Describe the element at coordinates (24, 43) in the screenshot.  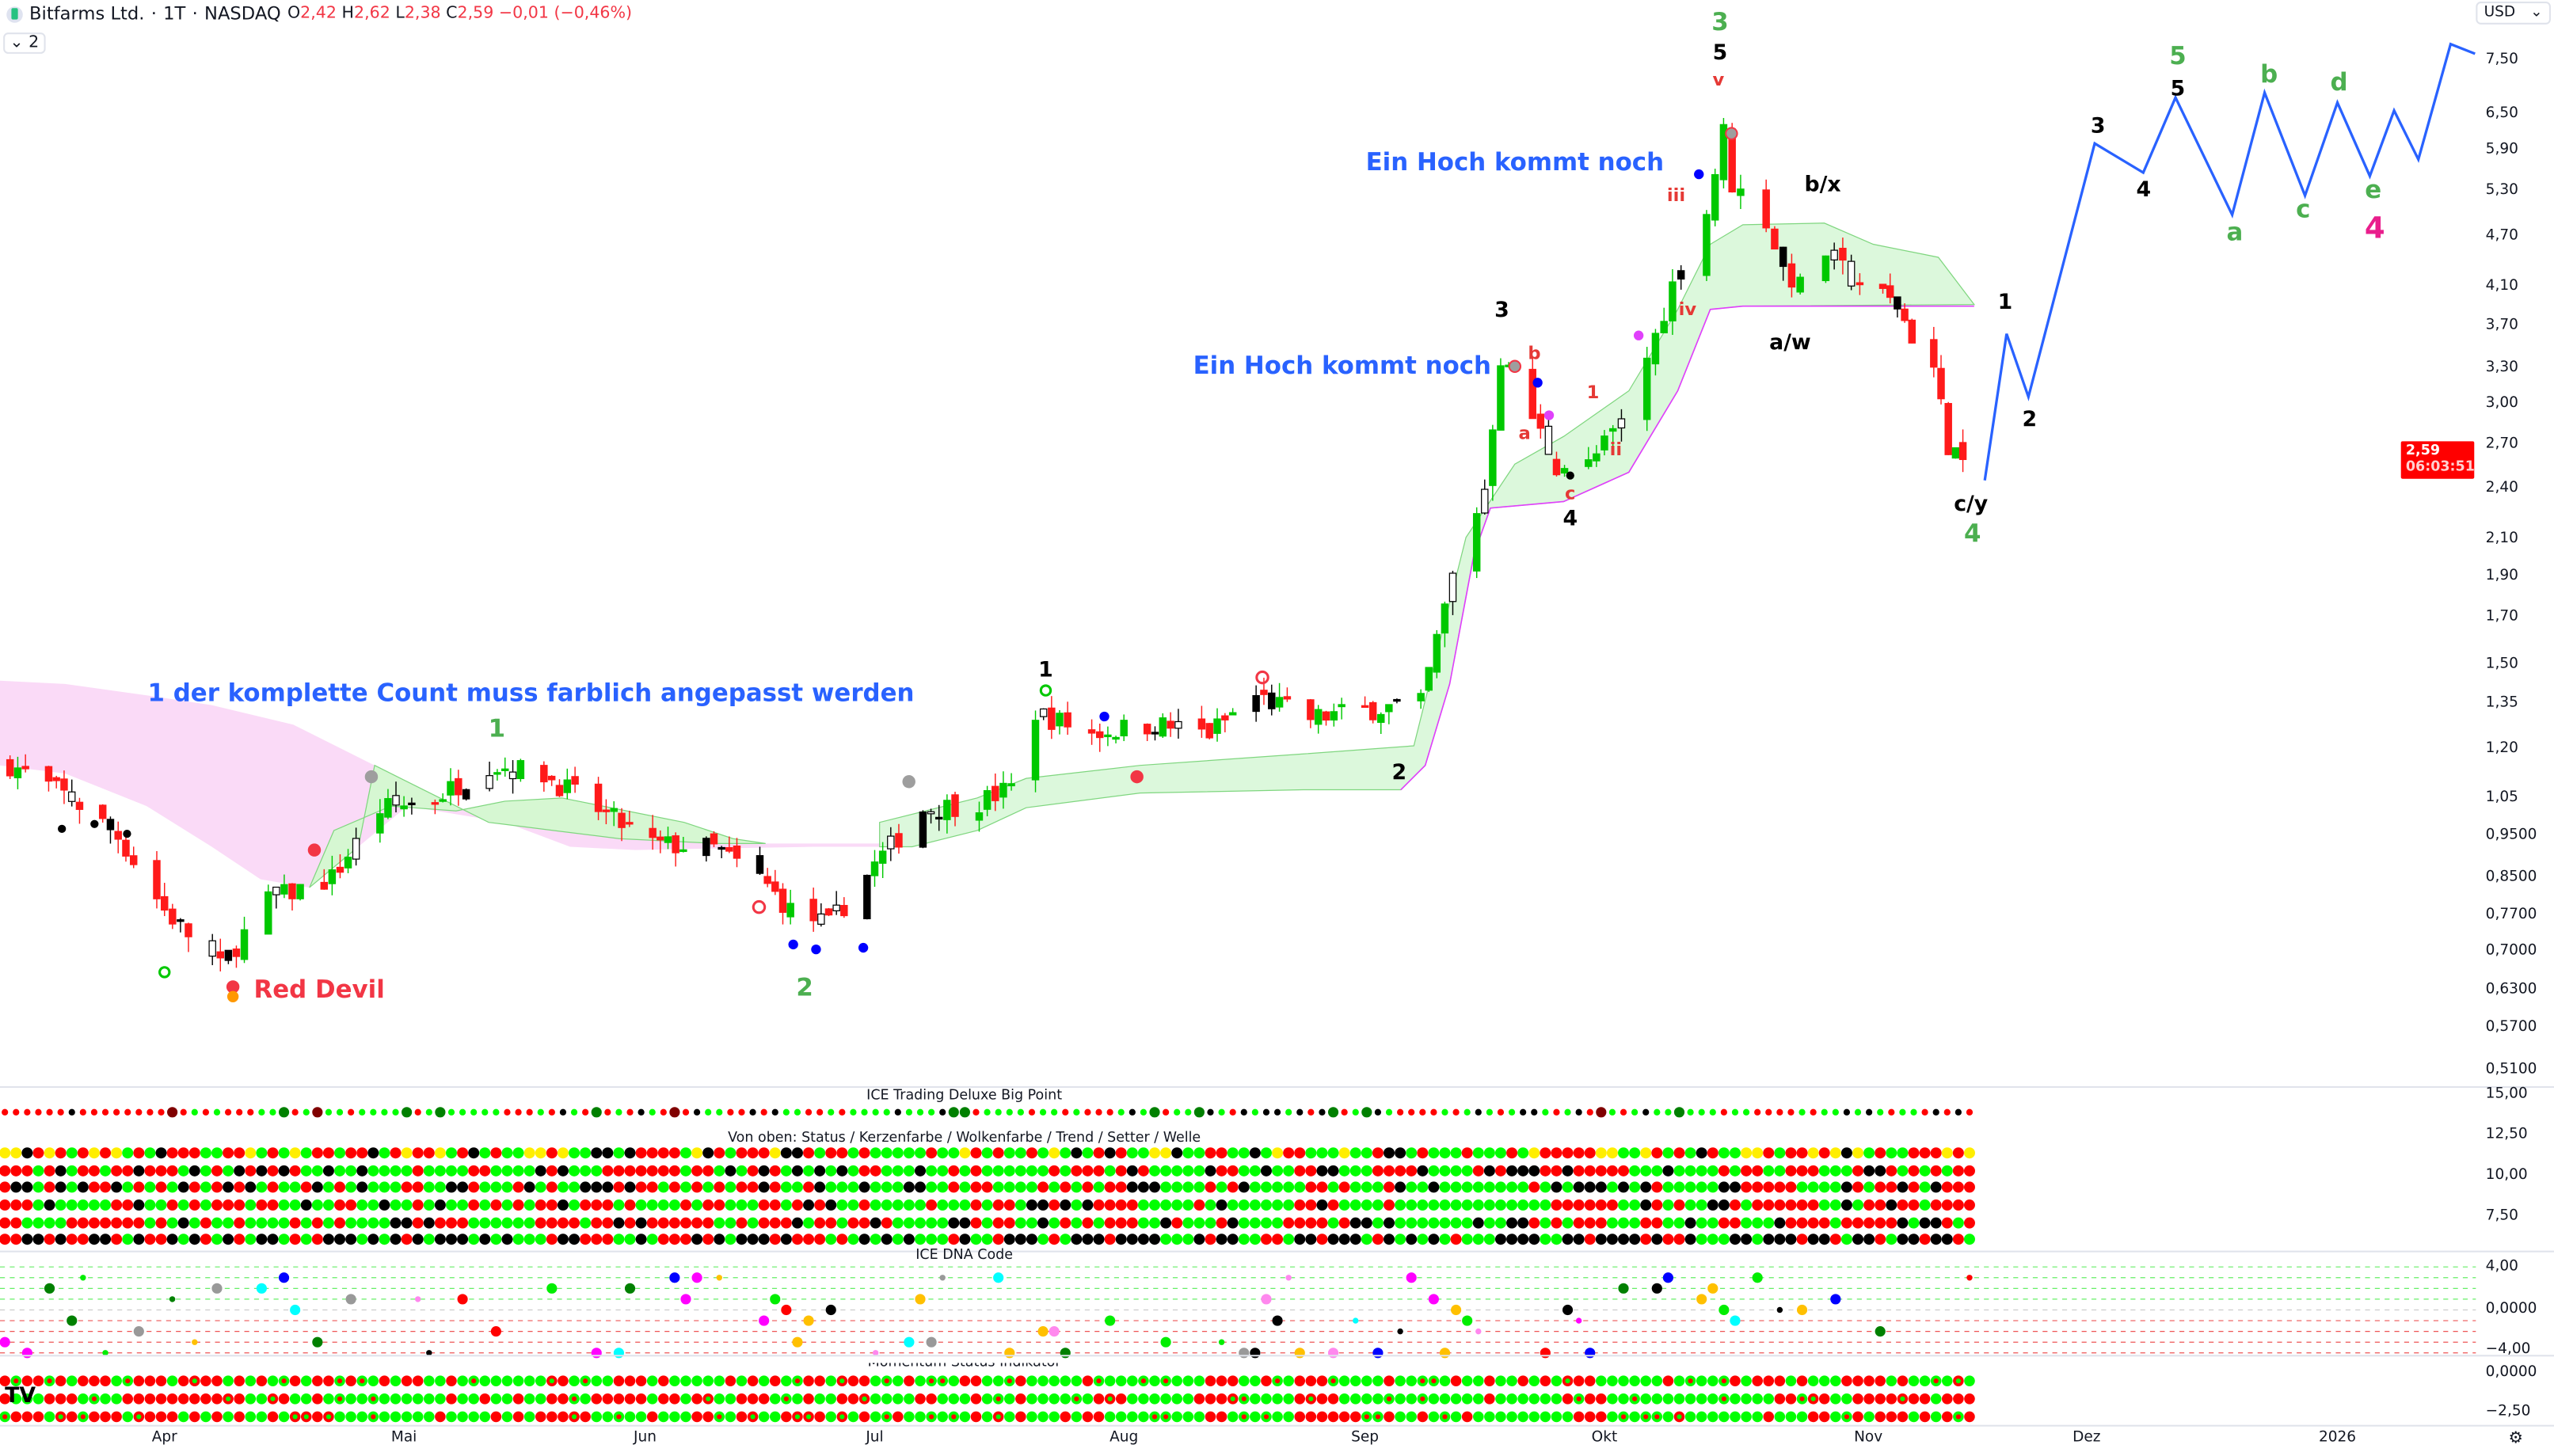
I see `indicator-collapse-button: ⌄ 2` at that location.